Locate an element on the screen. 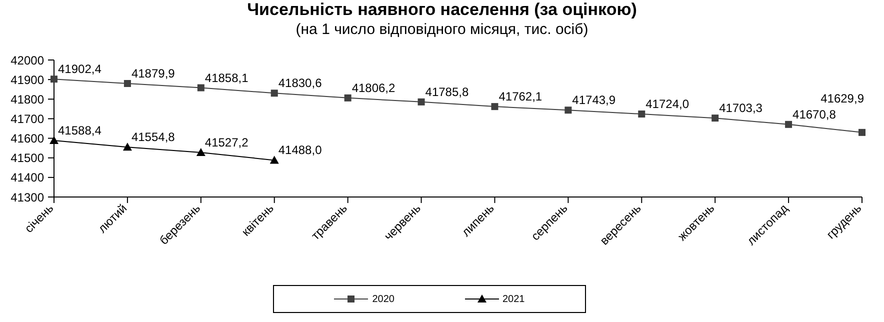  data-label: 41588,4 is located at coordinates (80, 131).